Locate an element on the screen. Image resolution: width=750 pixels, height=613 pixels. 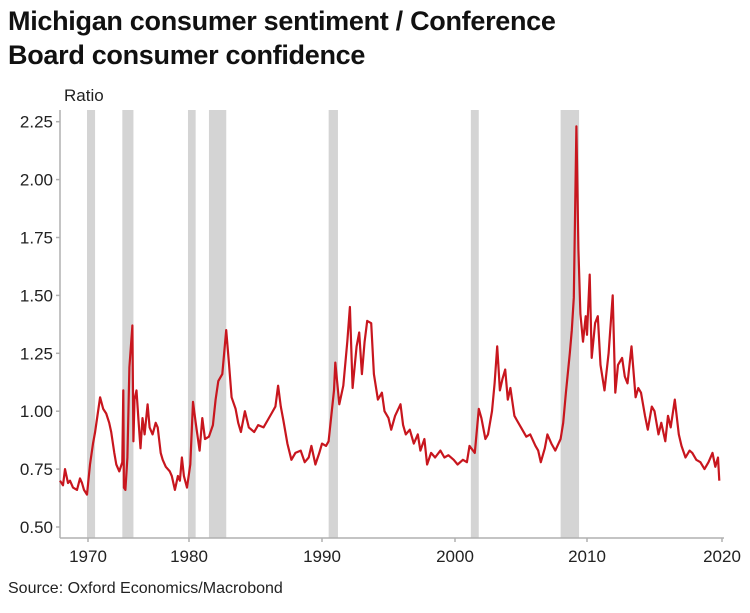
chart-title-line-2: Board consumer confidence is located at coordinates (187, 55).